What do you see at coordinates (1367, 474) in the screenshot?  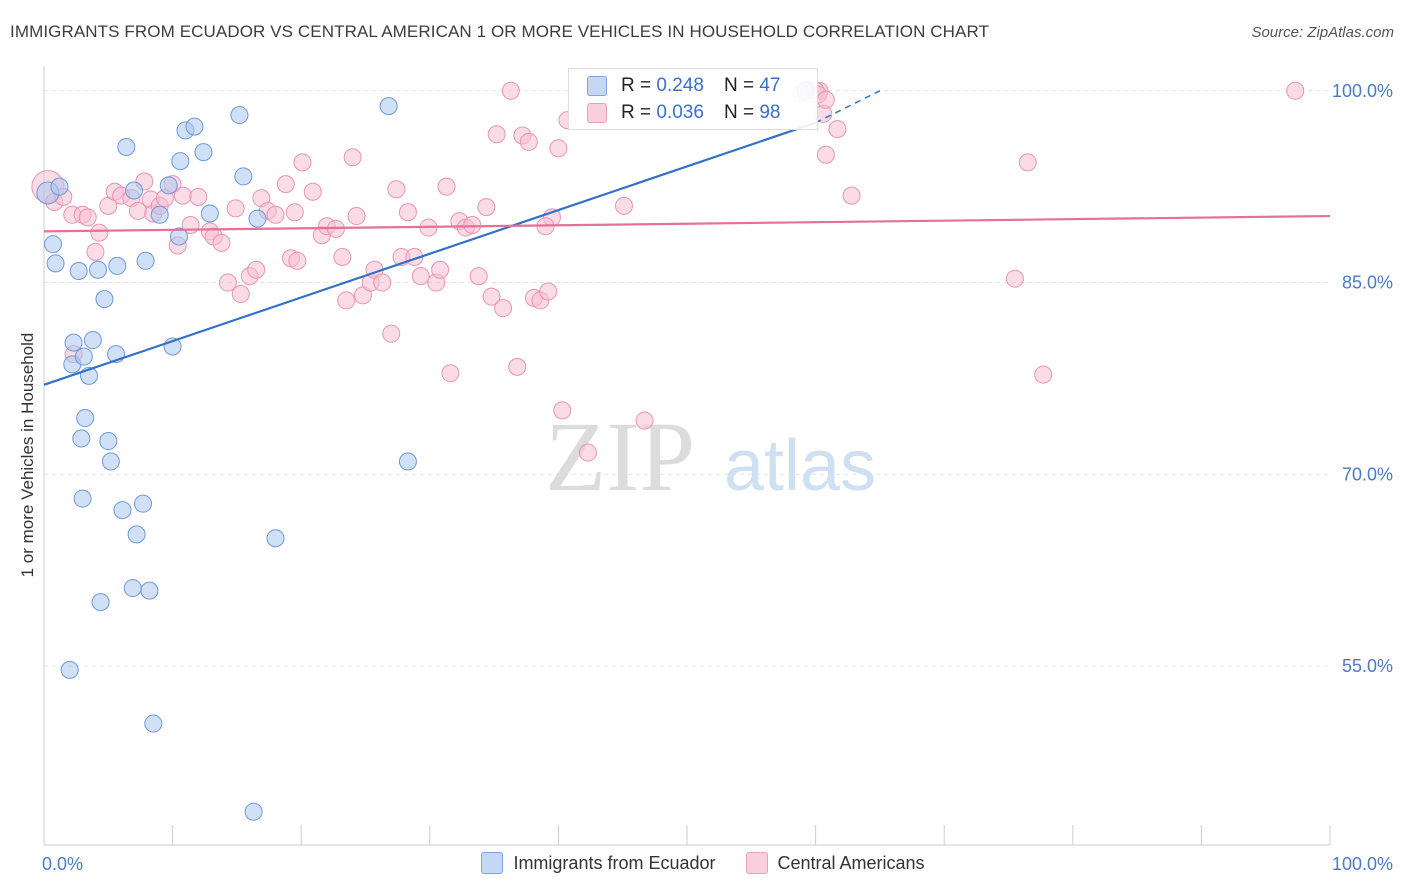 I see `y-tick-label-1: 70.0%` at bounding box center [1367, 474].